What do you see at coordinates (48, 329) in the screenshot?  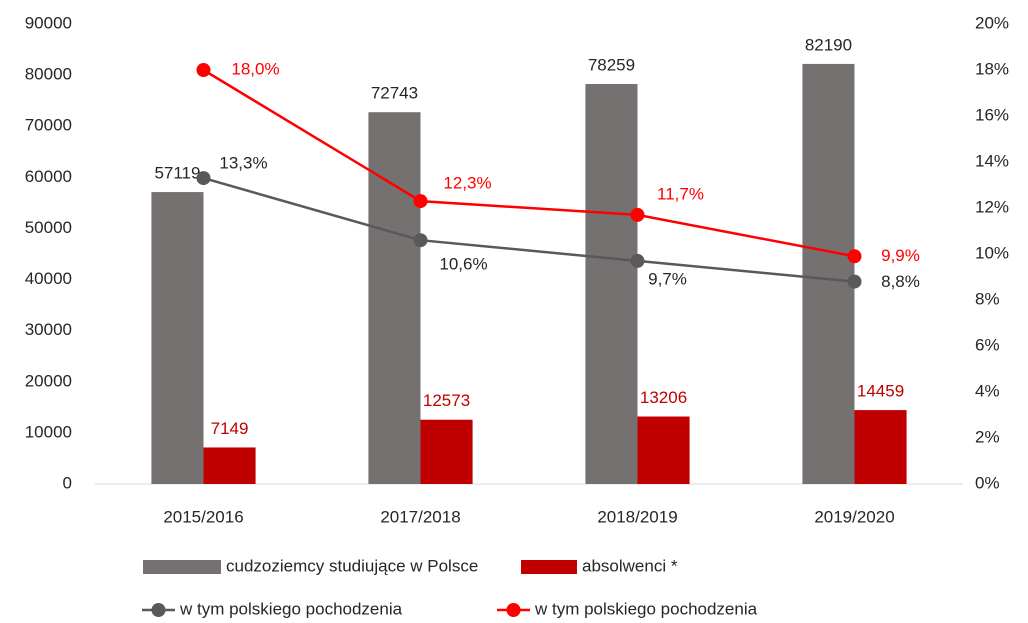 I see `y-tick-label: 30000` at bounding box center [48, 329].